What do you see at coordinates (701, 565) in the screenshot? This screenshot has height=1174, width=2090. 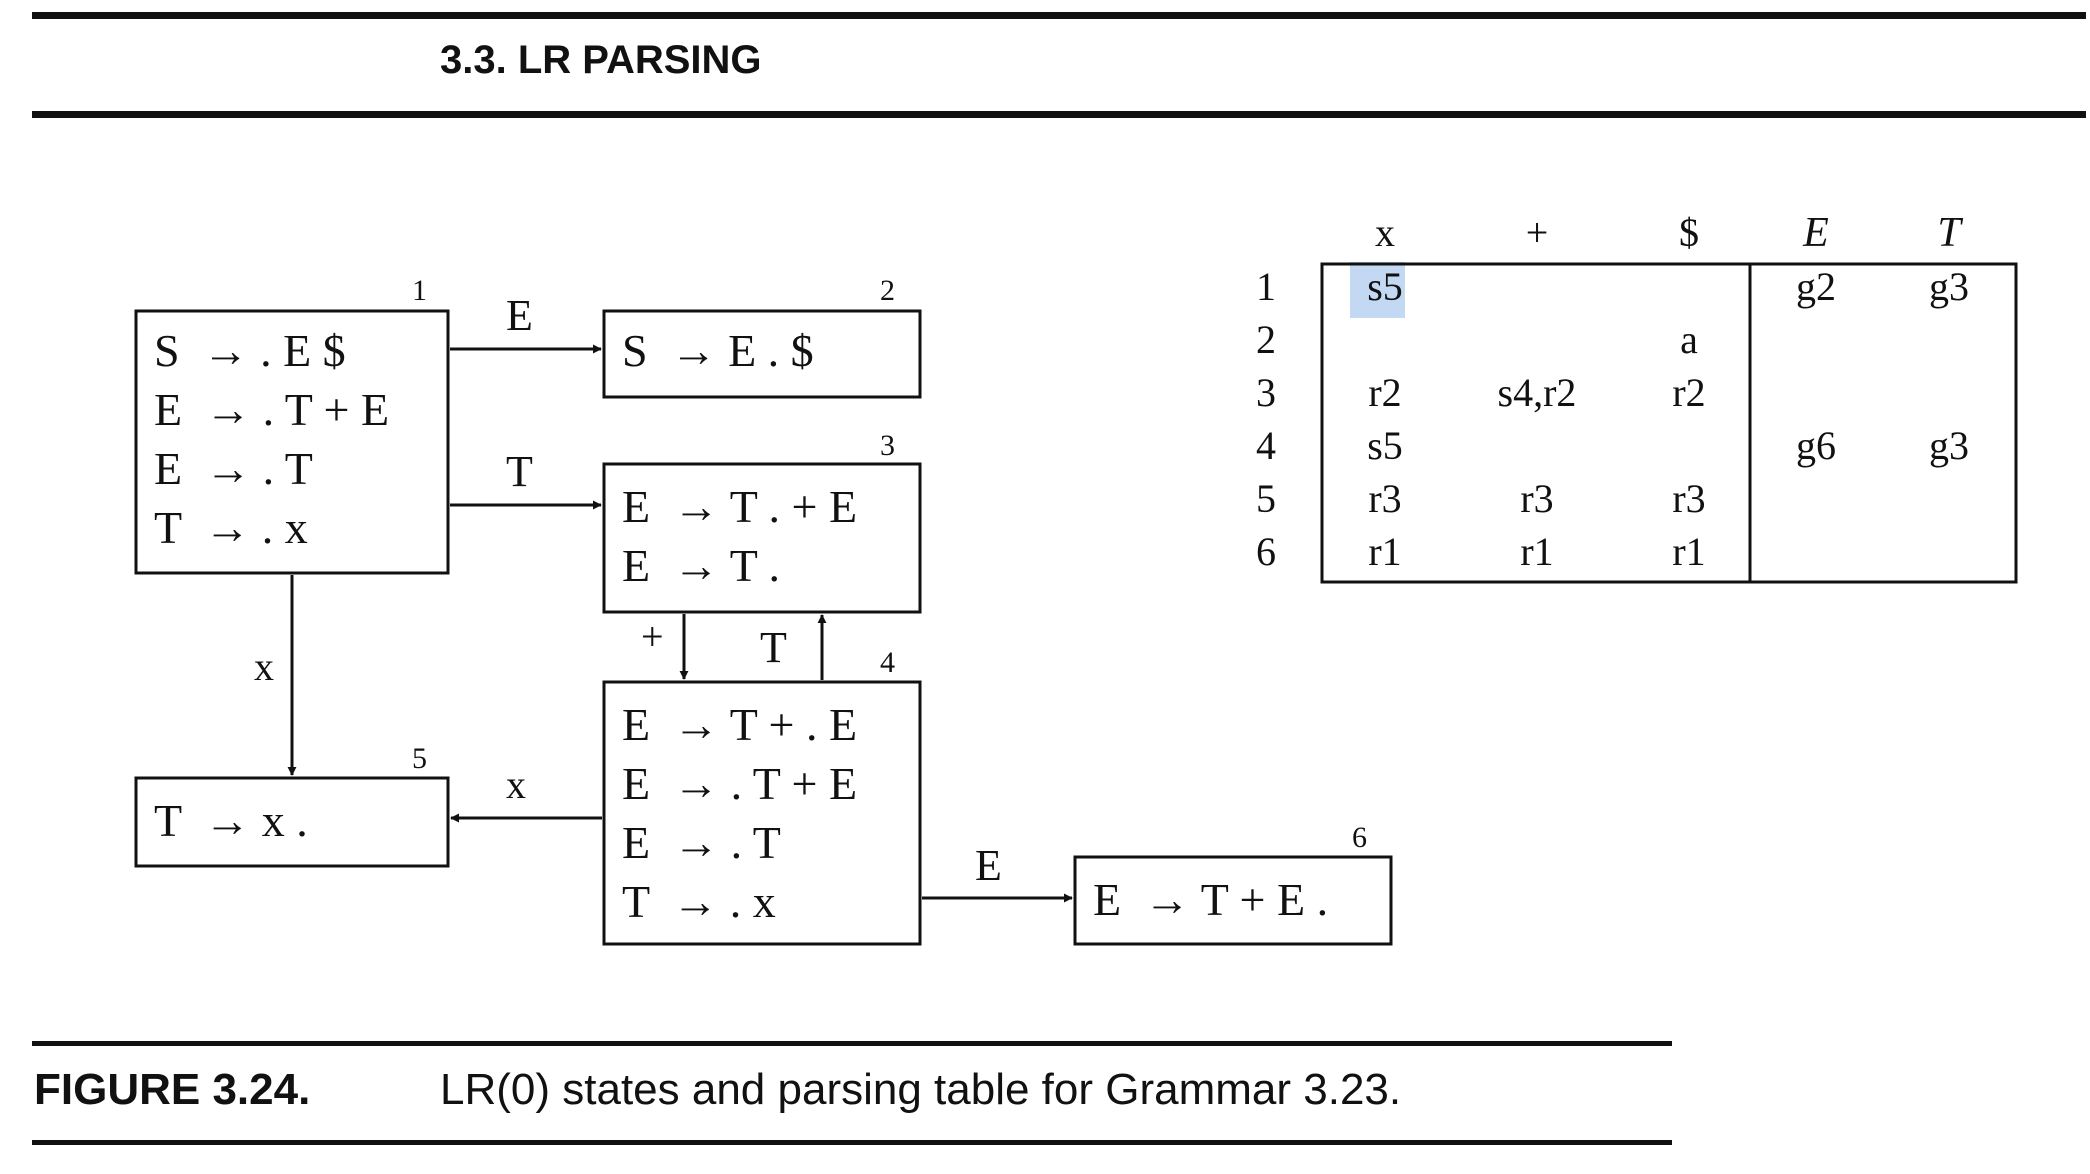 I see `state-3-item: E → T .` at bounding box center [701, 565].